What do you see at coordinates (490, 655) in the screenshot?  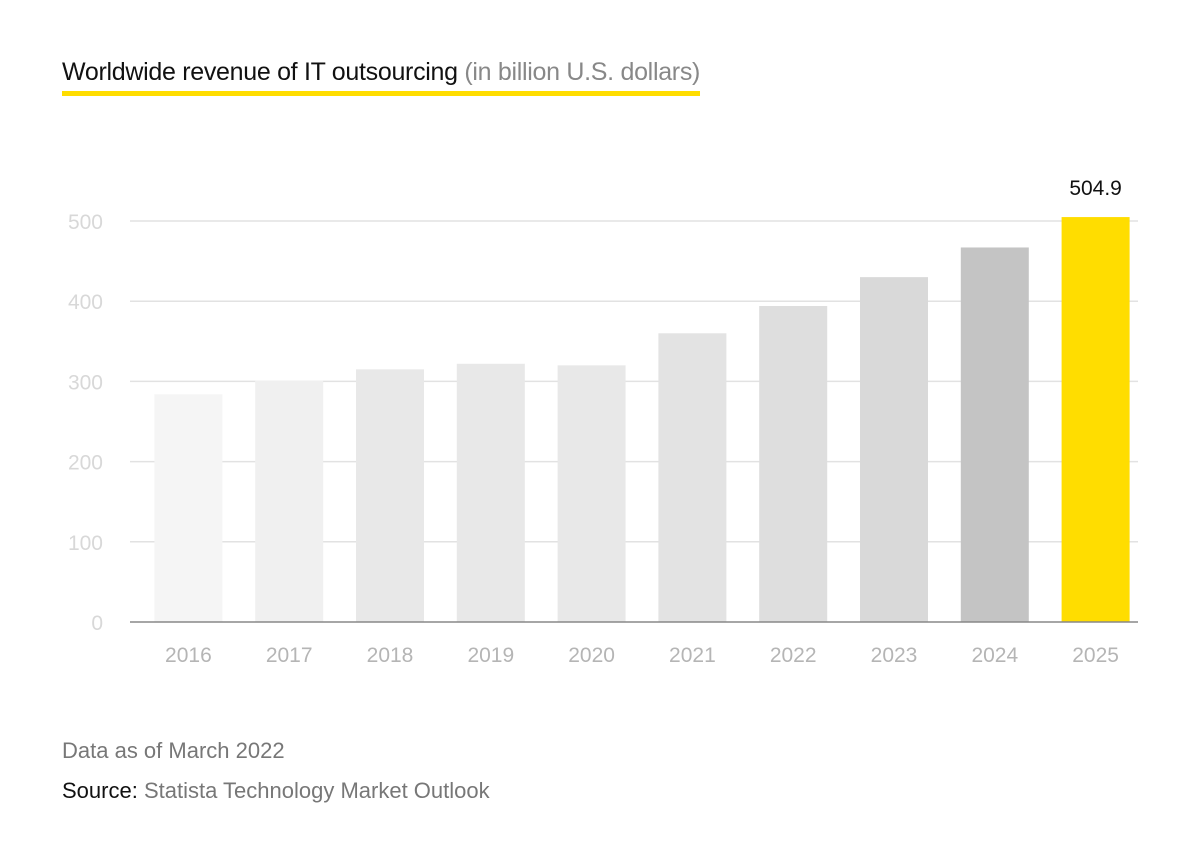 I see `x-tick-label: 2019` at bounding box center [490, 655].